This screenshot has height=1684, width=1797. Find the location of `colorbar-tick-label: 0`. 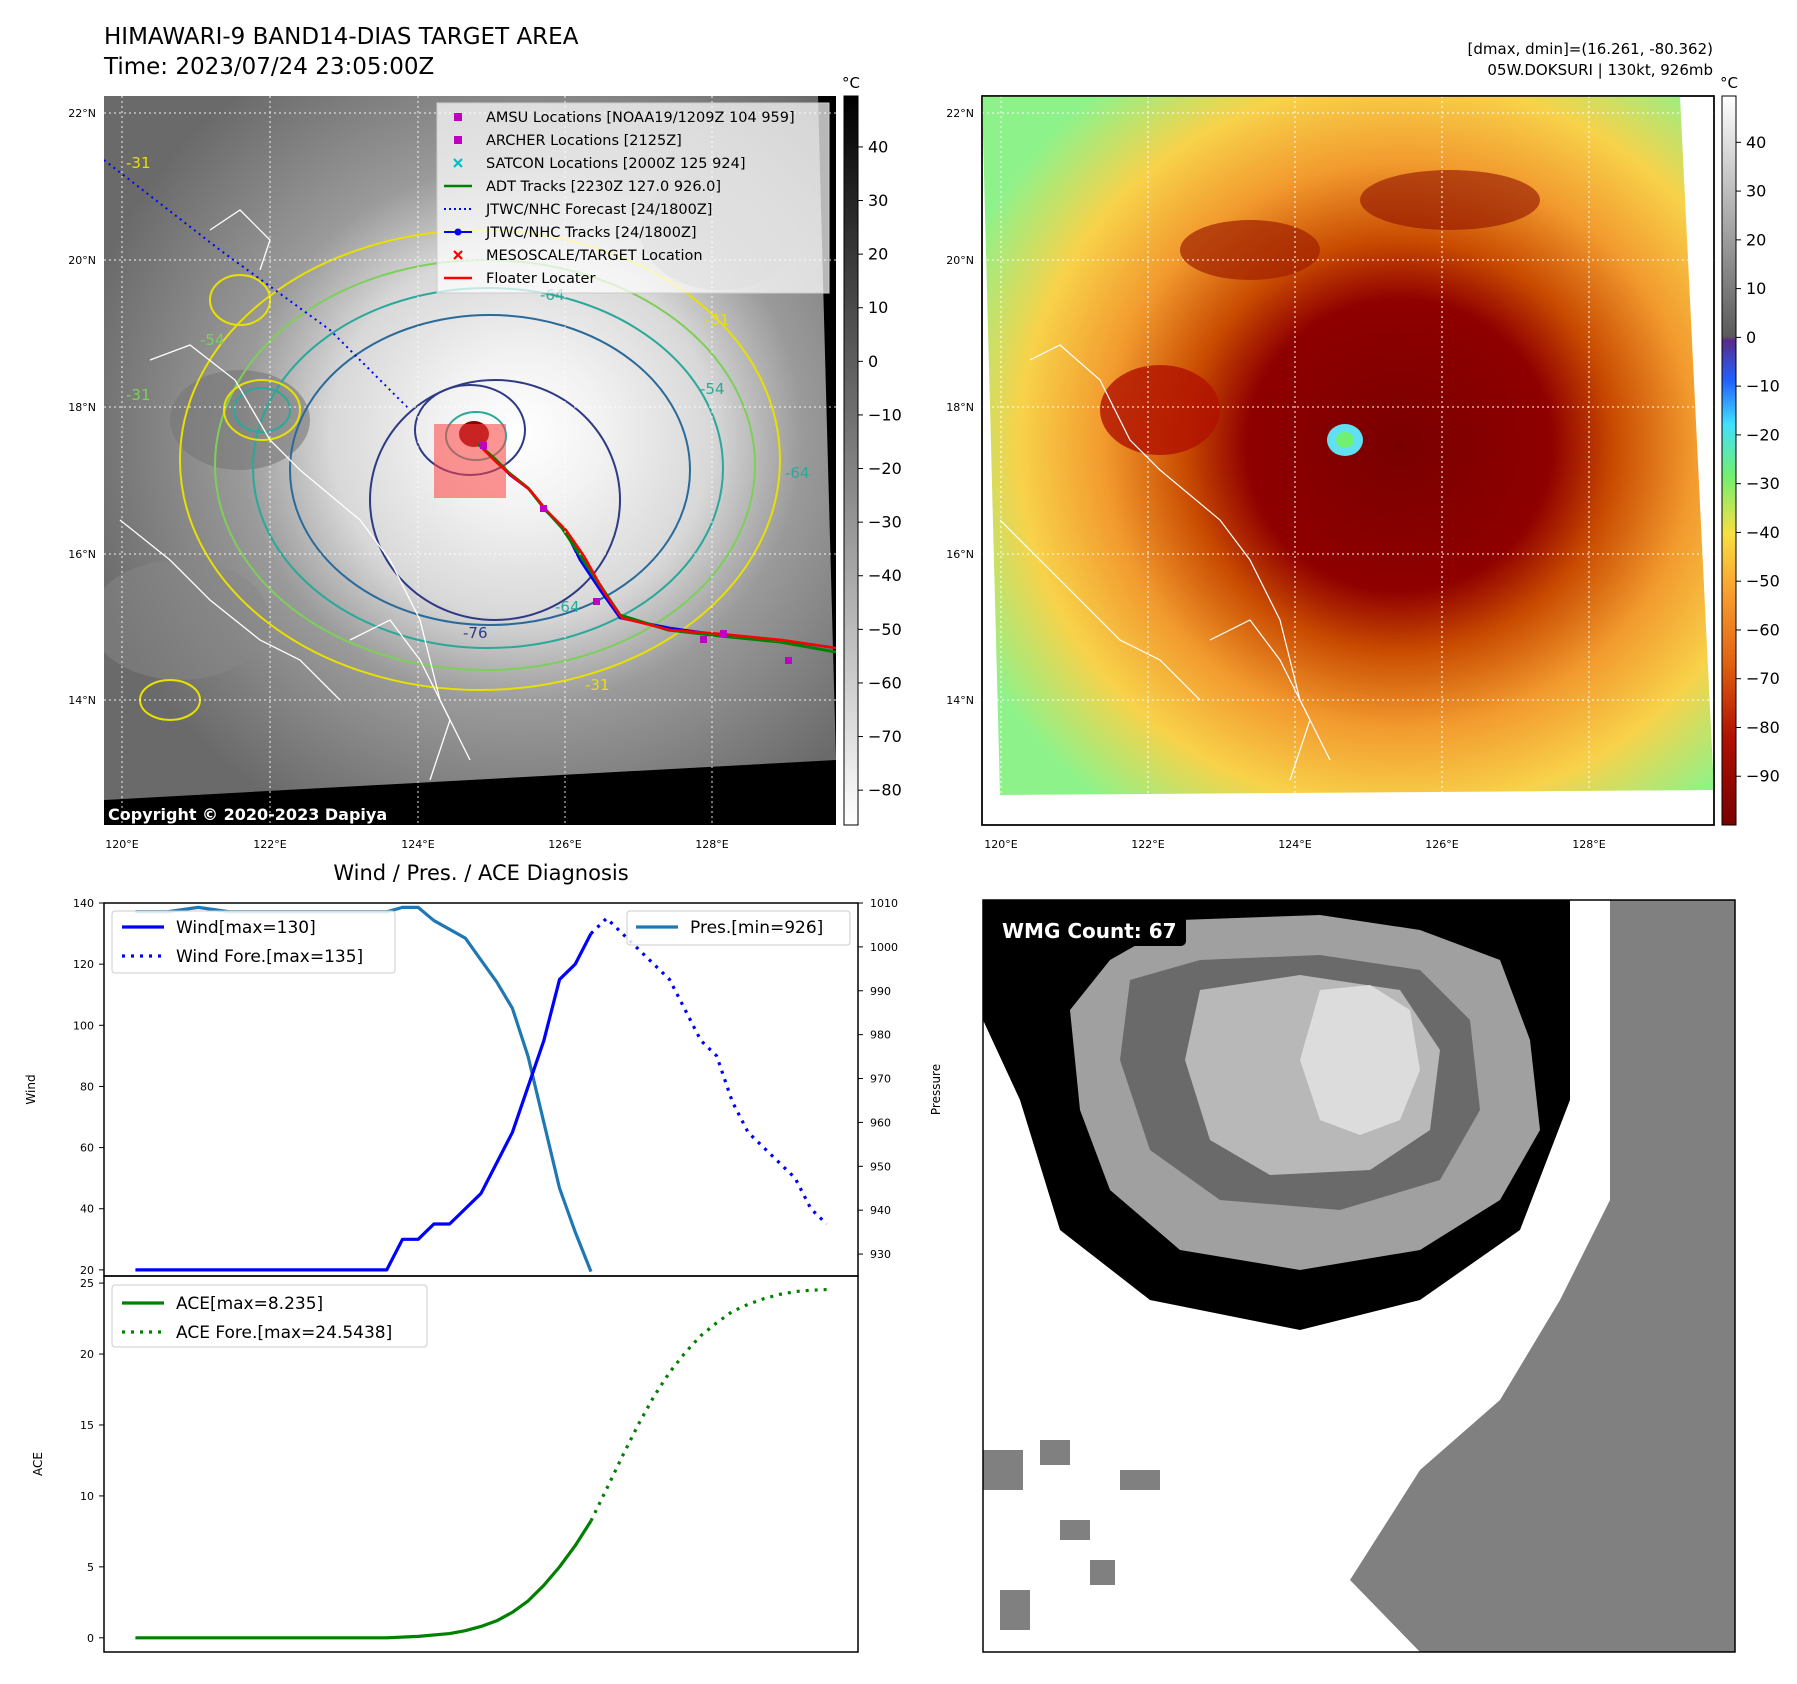

colorbar-tick-label: 0 is located at coordinates (1751, 337).